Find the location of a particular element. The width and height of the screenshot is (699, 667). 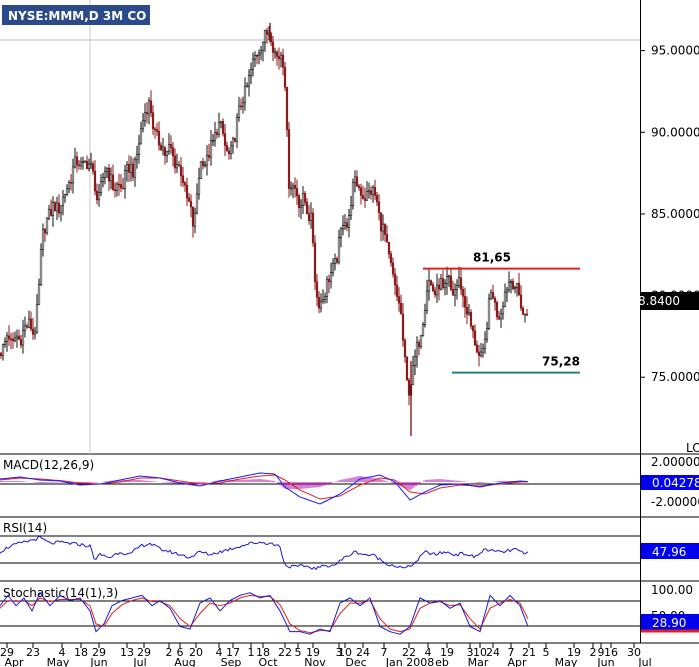

last-price-label: 78.8400 is located at coordinates (655, 301).